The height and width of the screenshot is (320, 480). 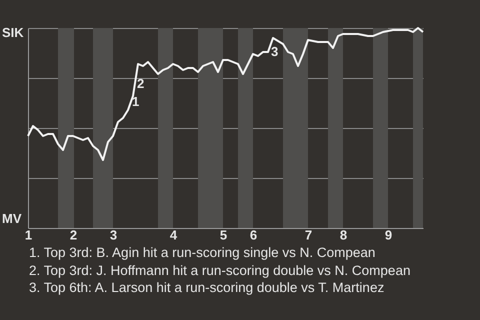 I want to click on annotation: 2, so click(x=140, y=83).